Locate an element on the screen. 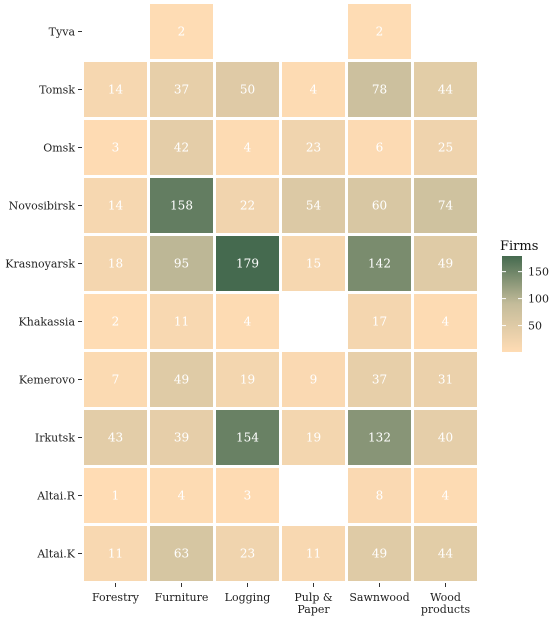  y-tick-label: Altai.K is located at coordinates (55, 554).